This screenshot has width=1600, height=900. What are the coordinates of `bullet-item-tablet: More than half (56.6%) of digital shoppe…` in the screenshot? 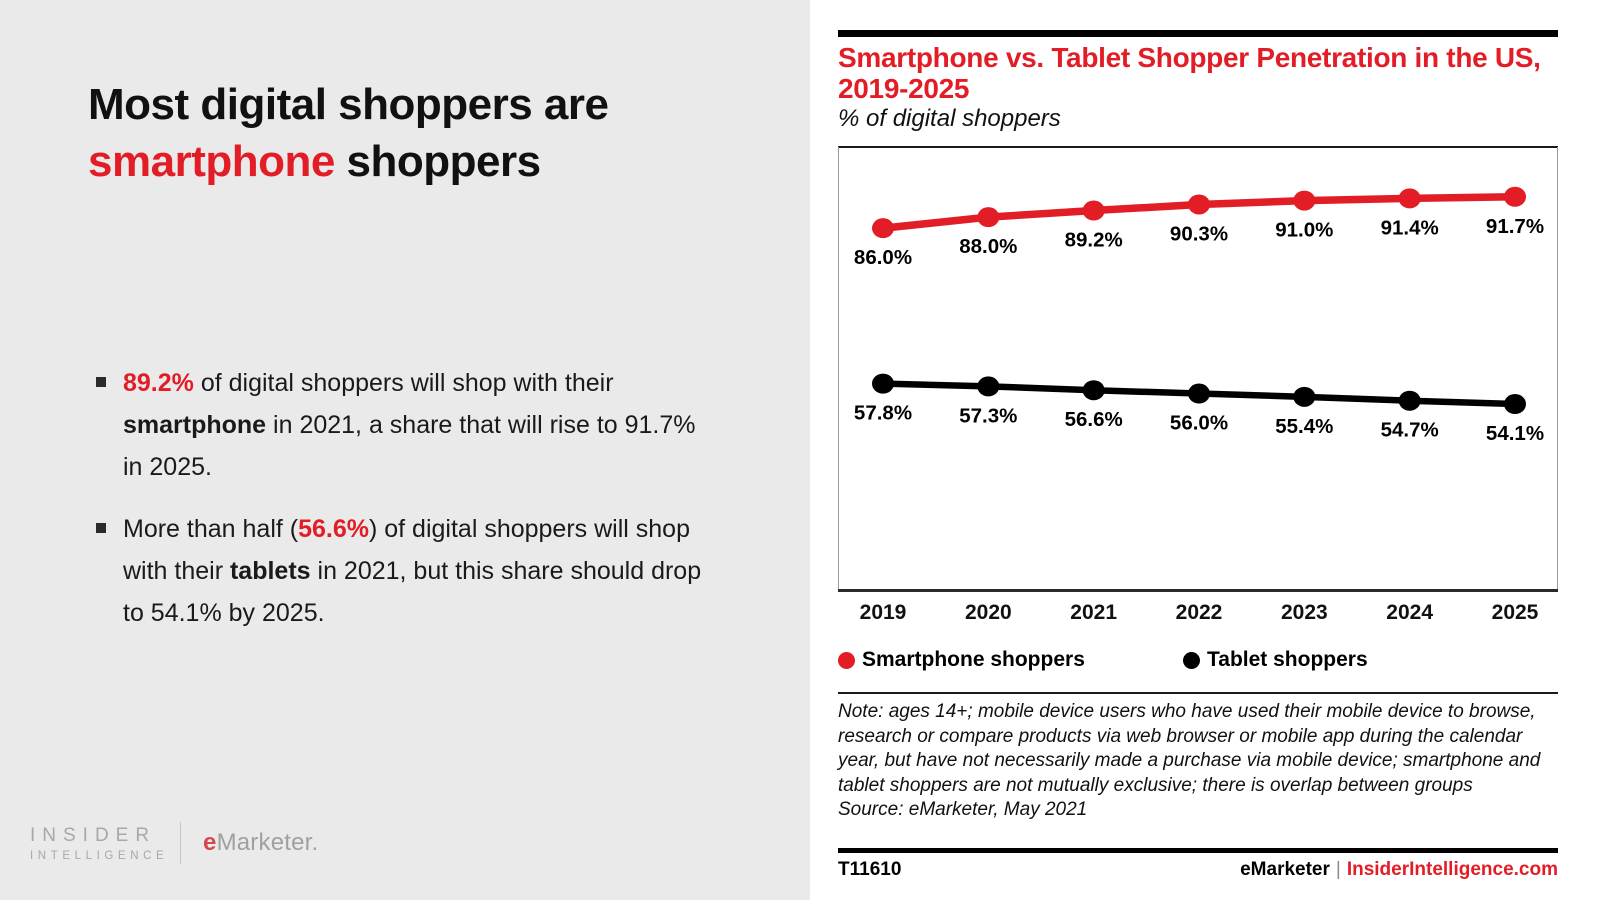 It's located at (401, 571).